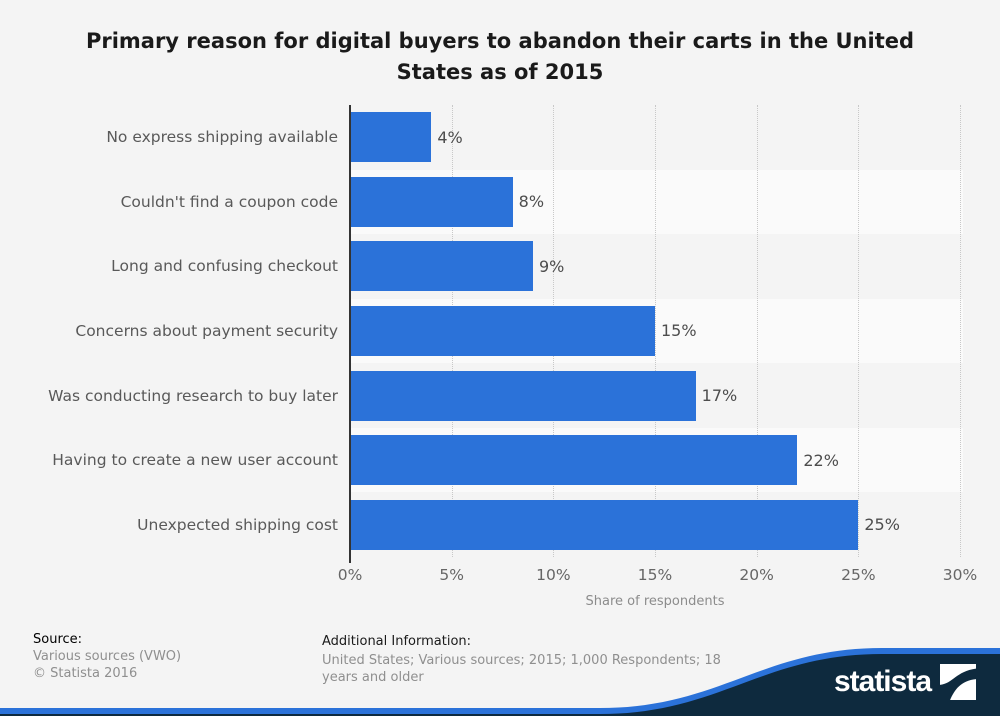  Describe the element at coordinates (237, 524) in the screenshot. I see `category-label: Unexpected shipping cost` at that location.